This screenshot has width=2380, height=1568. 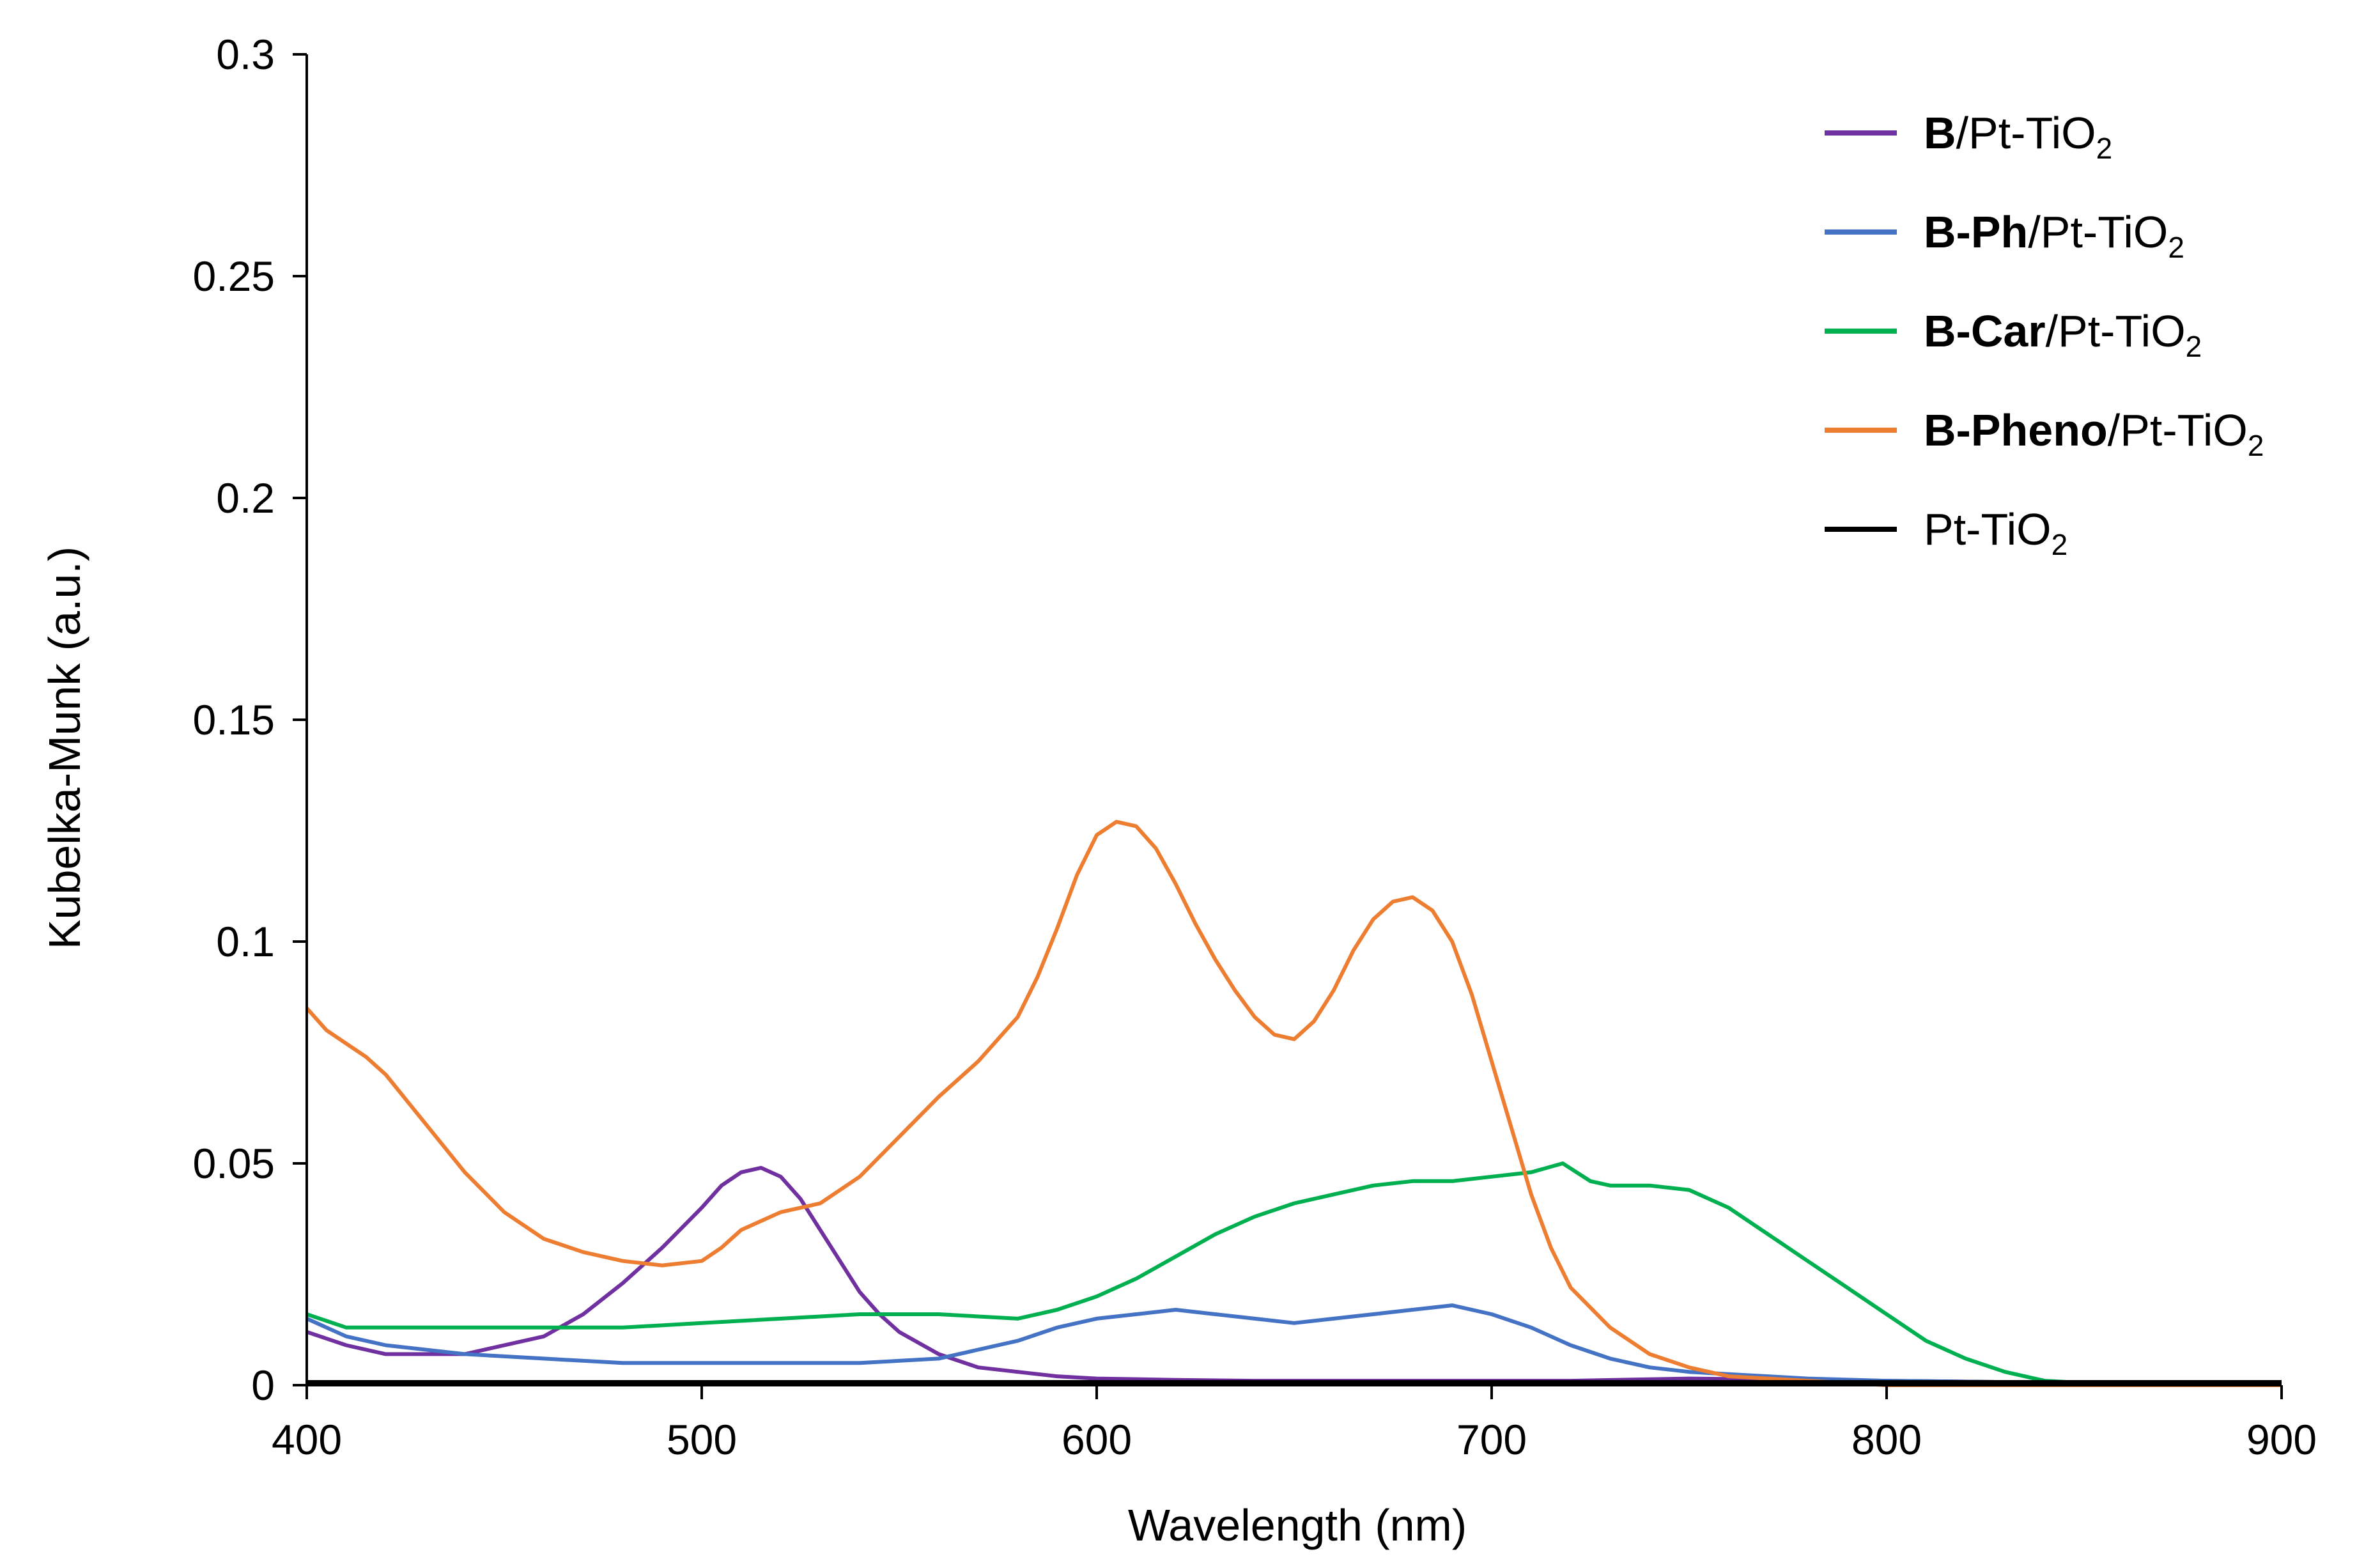 What do you see at coordinates (2281, 1440) in the screenshot?
I see `x-tick-label: 900` at bounding box center [2281, 1440].